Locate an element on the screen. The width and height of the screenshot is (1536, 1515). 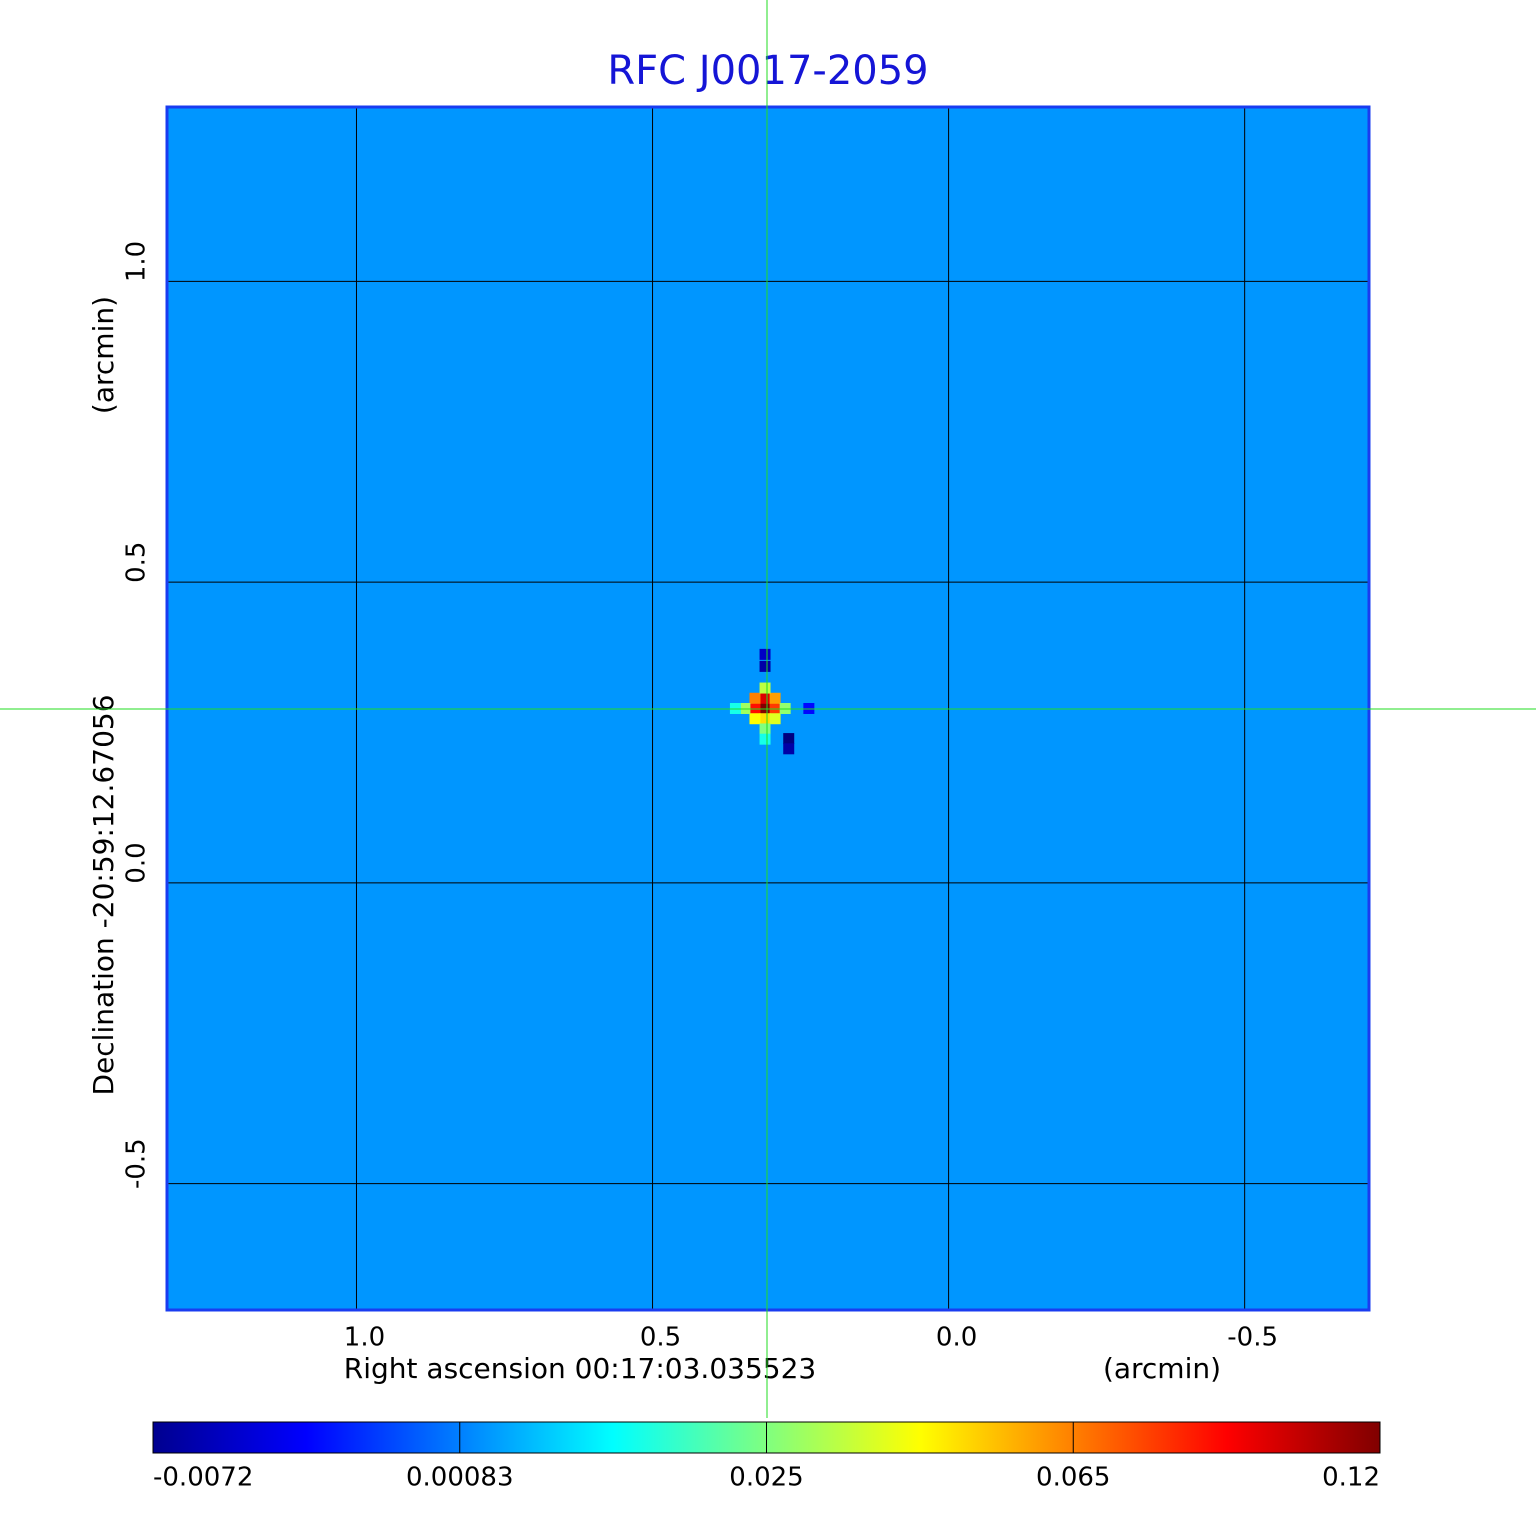
colorbar-tick-label: -0.0072 is located at coordinates (203, 1478).